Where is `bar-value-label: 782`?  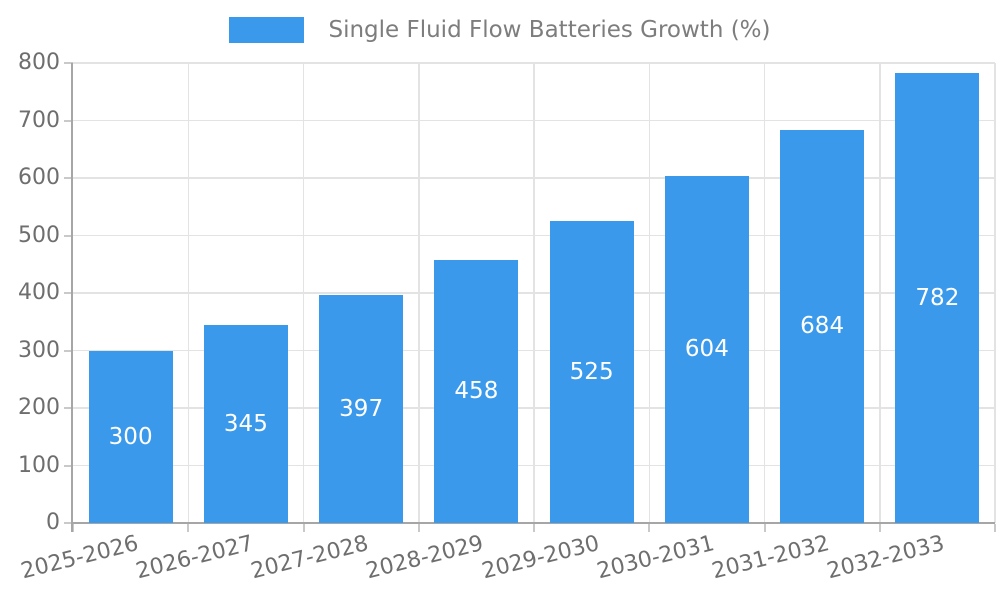
bar-value-label: 782 is located at coordinates (937, 298).